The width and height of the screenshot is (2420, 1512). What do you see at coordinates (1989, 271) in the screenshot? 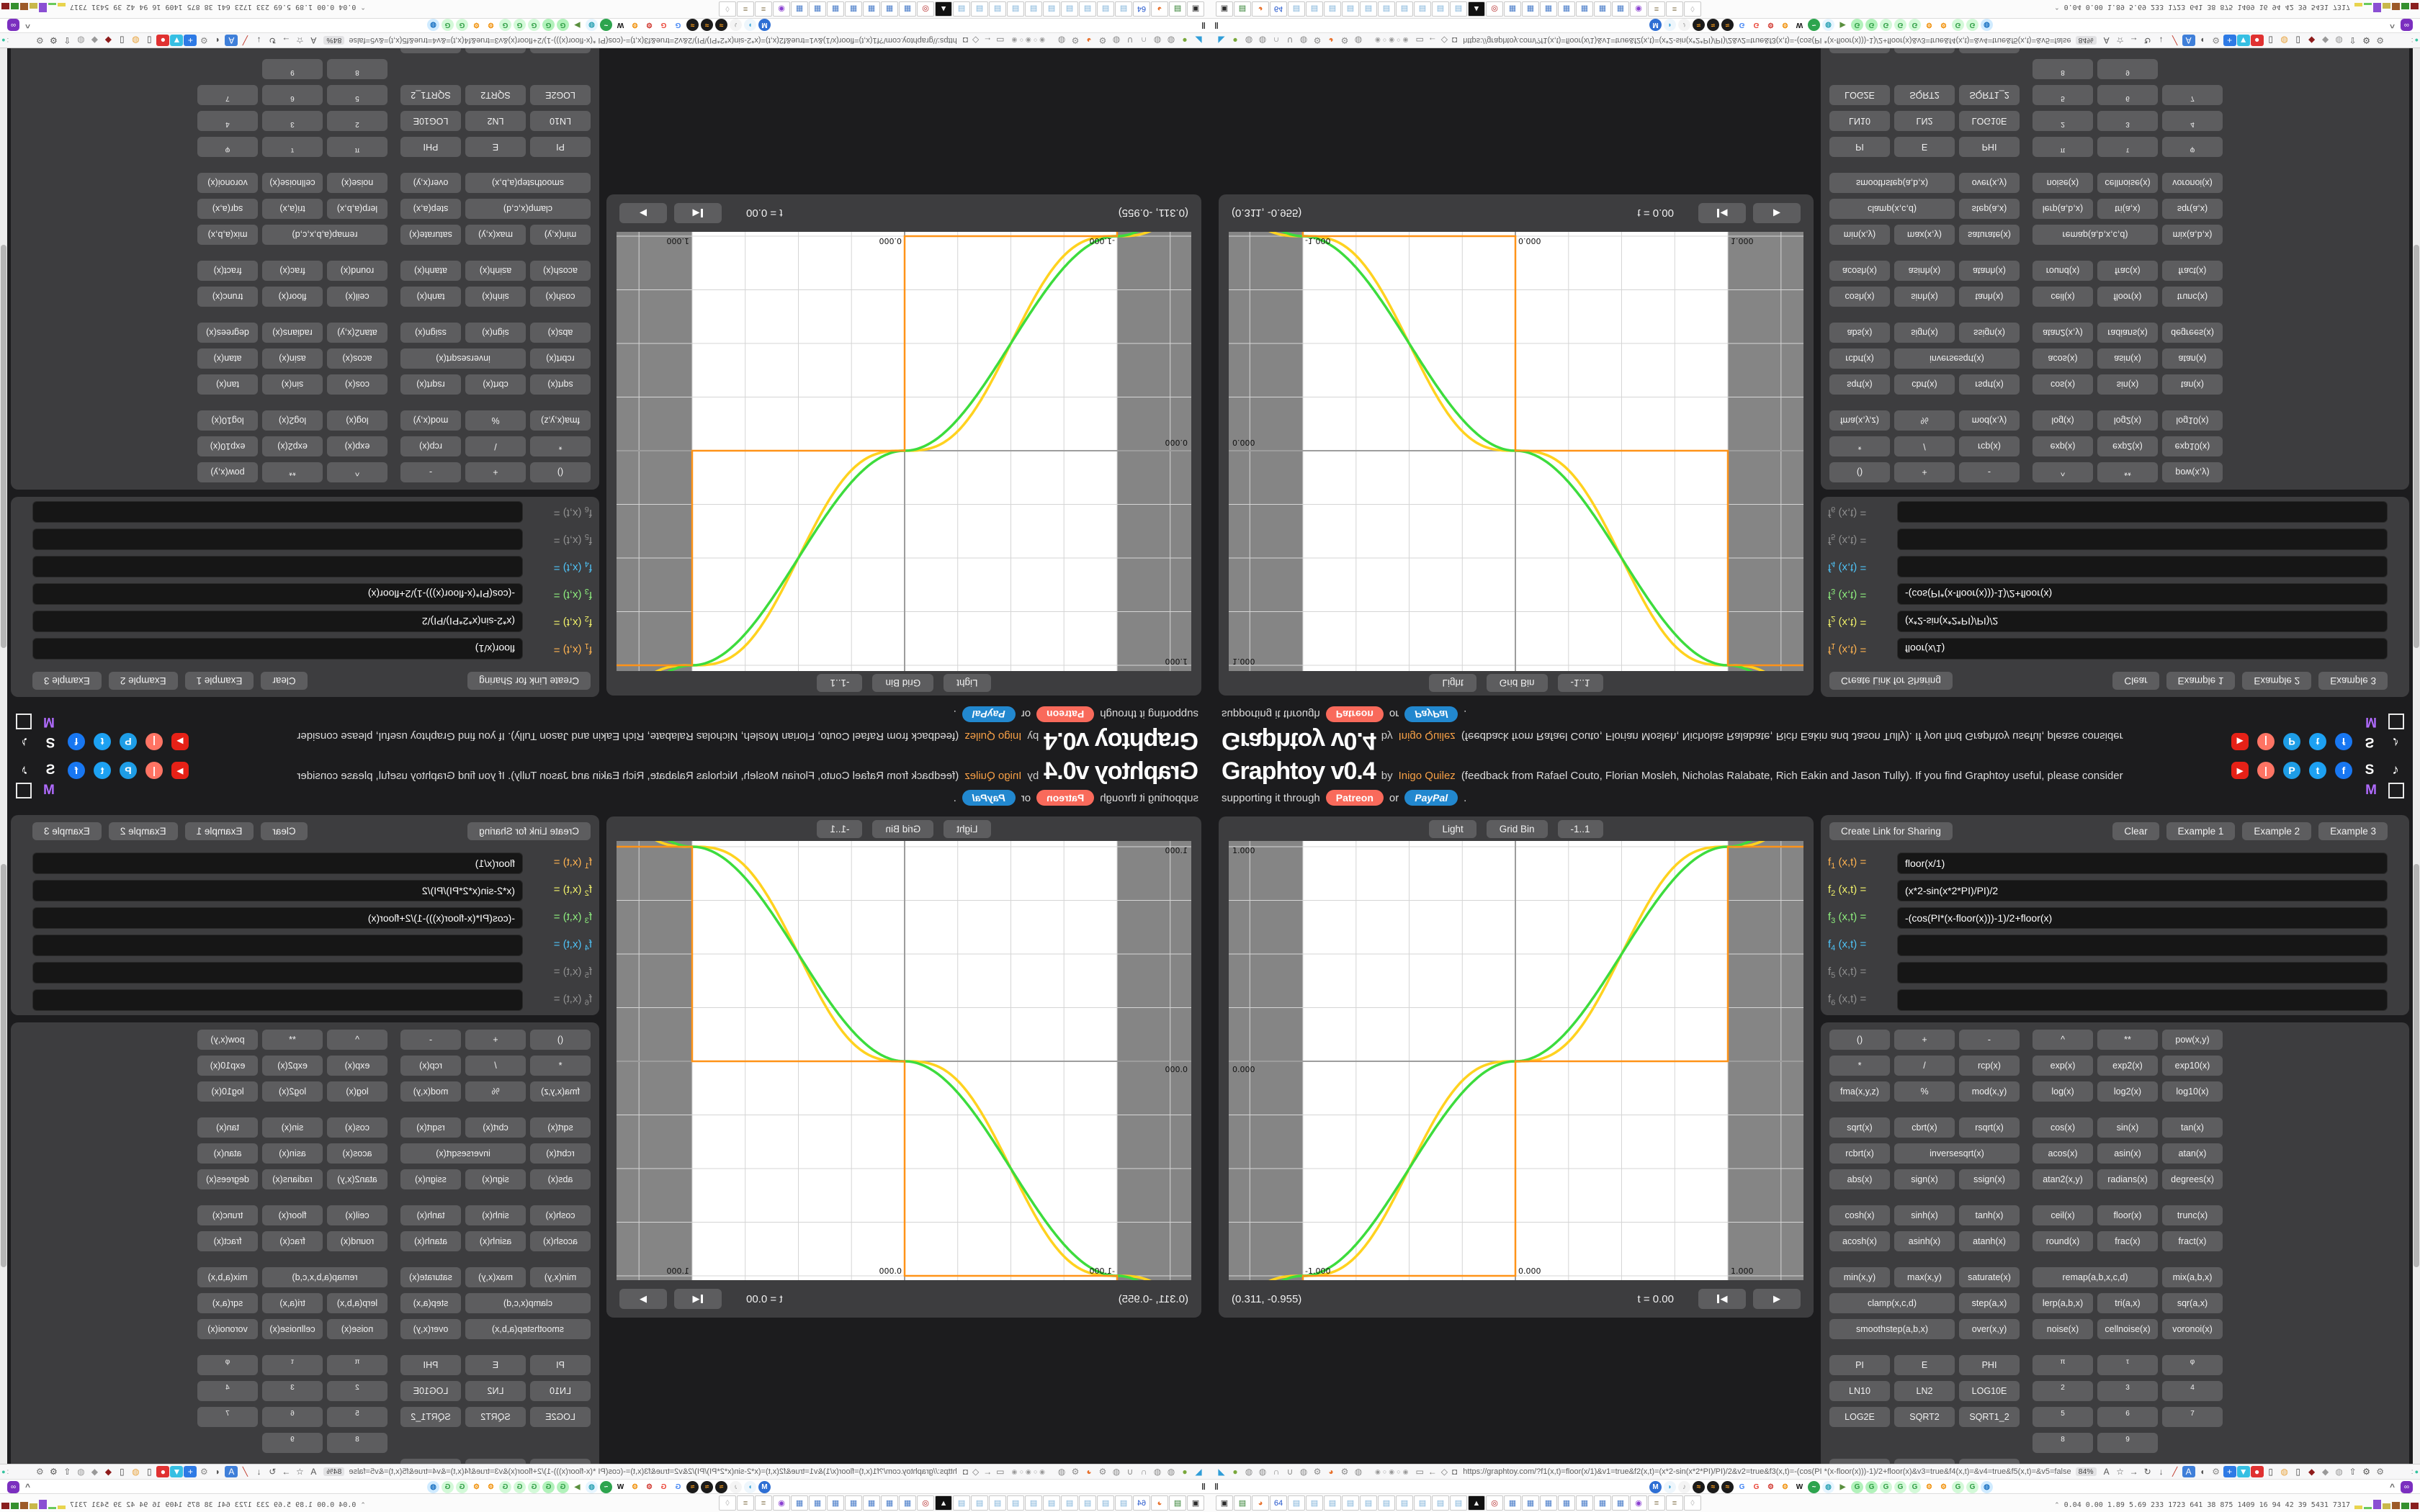
I see `function-button: atanh(x)` at bounding box center [1989, 271].